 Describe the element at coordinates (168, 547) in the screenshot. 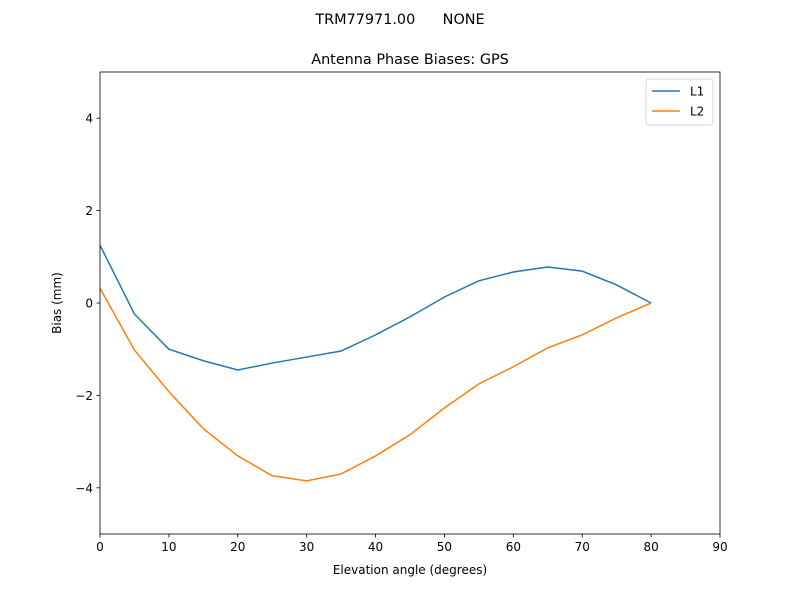

I see `x-tick-label: 10` at that location.